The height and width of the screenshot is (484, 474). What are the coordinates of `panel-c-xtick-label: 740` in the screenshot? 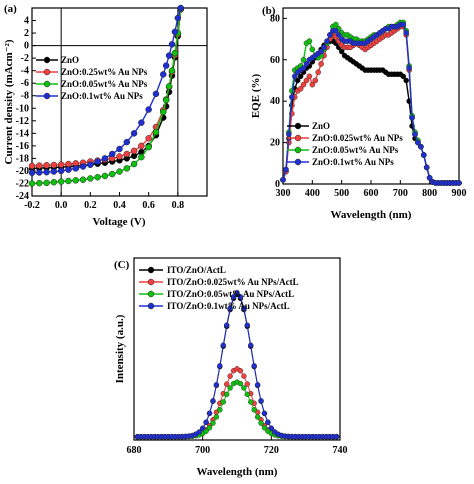 It's located at (340, 450).